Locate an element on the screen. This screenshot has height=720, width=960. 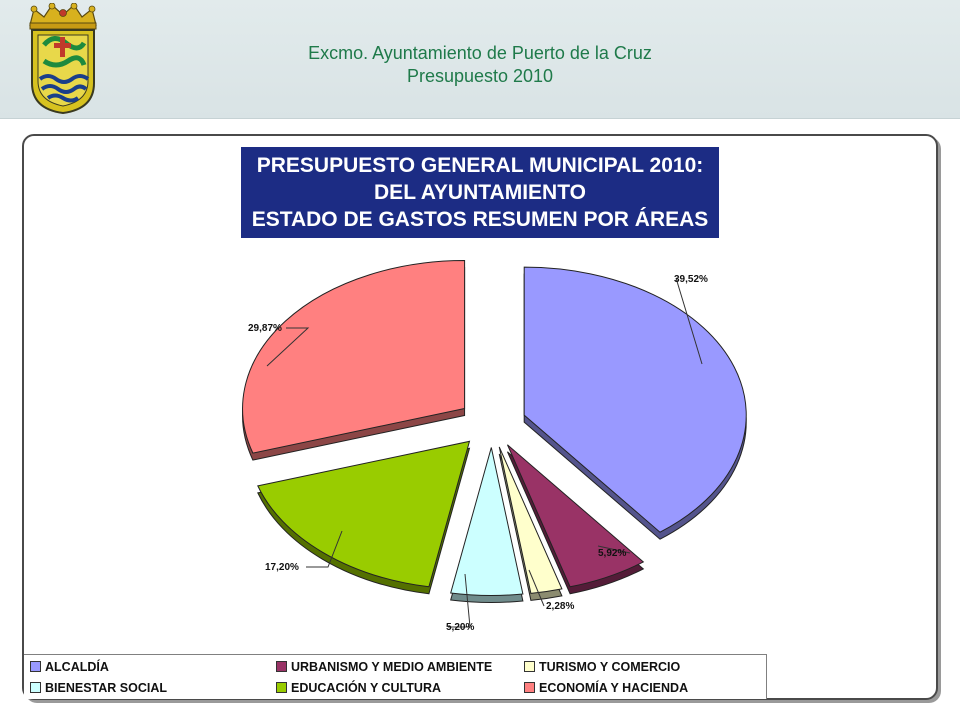
coat-of-arms-icon is located at coordinates (63, 59).